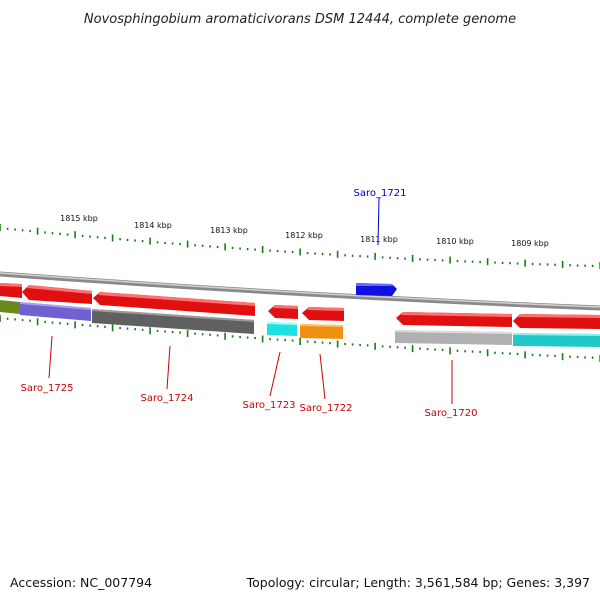 The image size is (600, 600). Describe the element at coordinates (269, 405) in the screenshot. I see `gene-label-saro-1723: Saro_1723` at that location.